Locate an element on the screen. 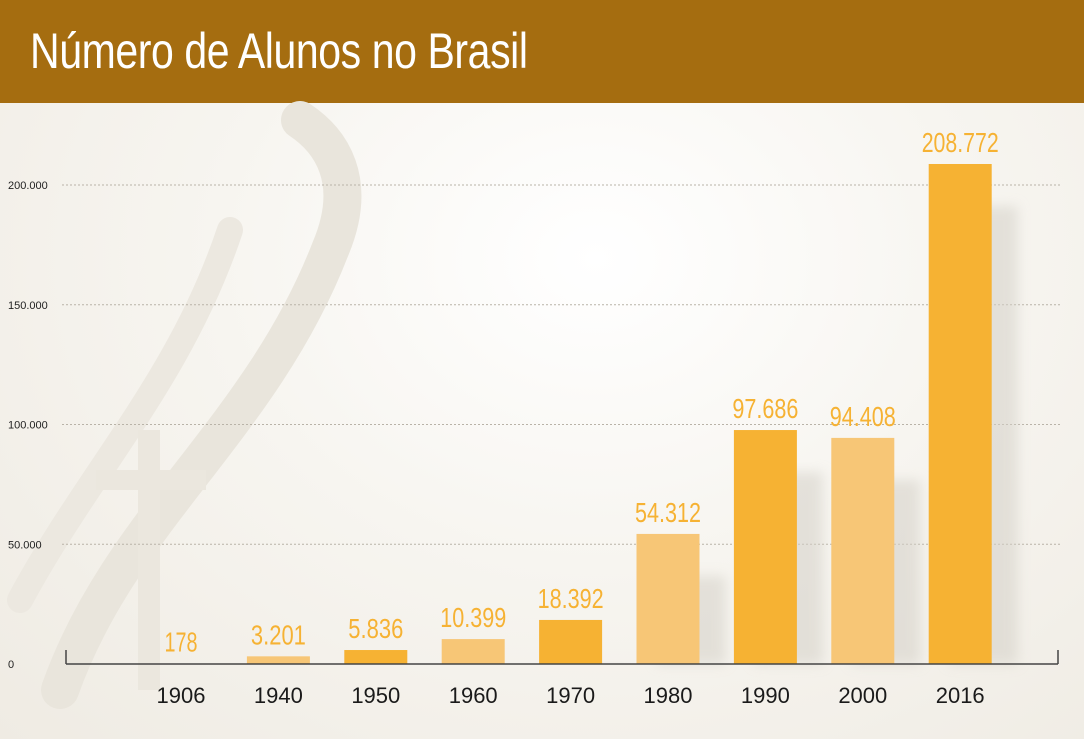 The height and width of the screenshot is (739, 1084). data-label: 54.312 is located at coordinates (668, 512).